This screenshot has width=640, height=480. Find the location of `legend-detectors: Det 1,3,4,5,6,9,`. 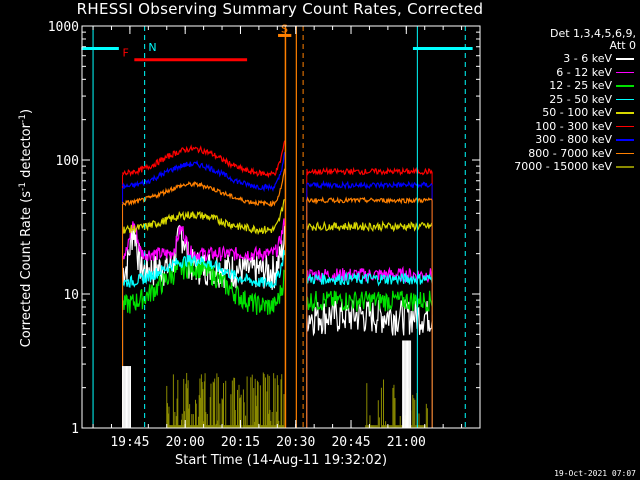

legend-detectors: Det 1,3,4,5,6,9, is located at coordinates (592, 33).